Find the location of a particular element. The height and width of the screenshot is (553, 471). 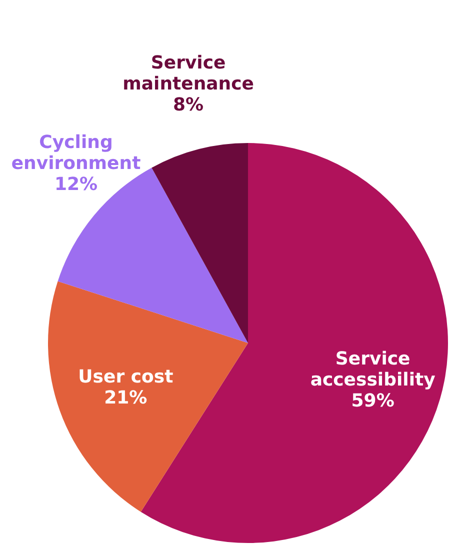

data-label: 21% is located at coordinates (126, 398).